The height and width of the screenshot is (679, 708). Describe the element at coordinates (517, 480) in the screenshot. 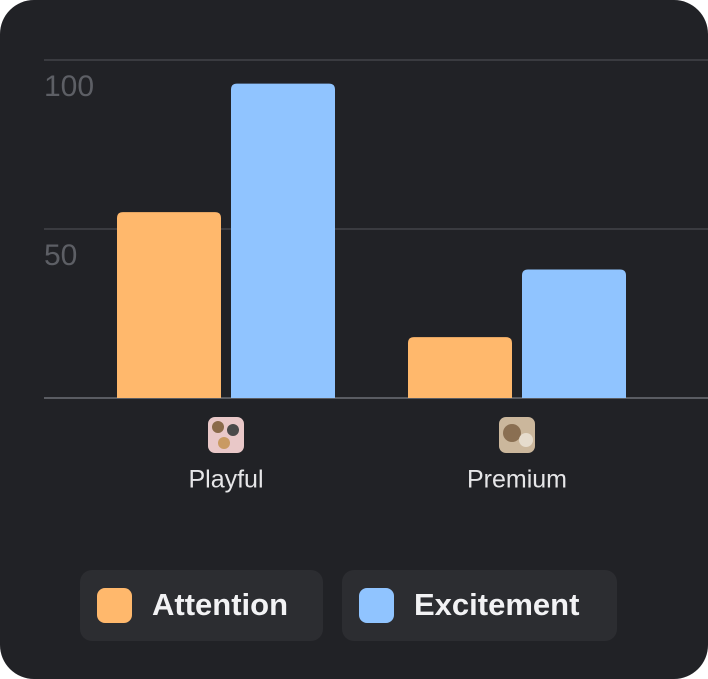

I see `x-tick-label: Premium` at that location.